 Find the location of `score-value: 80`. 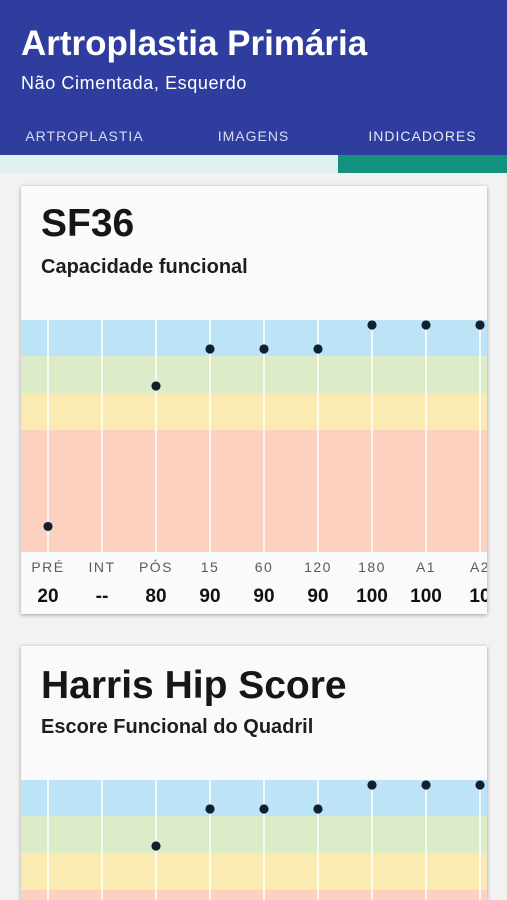

score-value: 80 is located at coordinates (156, 596).